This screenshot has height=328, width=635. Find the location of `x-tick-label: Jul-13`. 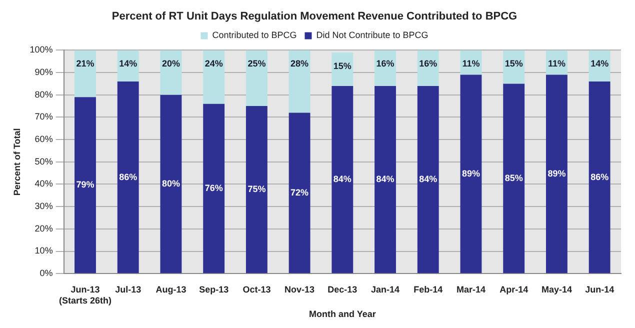

x-tick-label: Jul-13 is located at coordinates (128, 289).